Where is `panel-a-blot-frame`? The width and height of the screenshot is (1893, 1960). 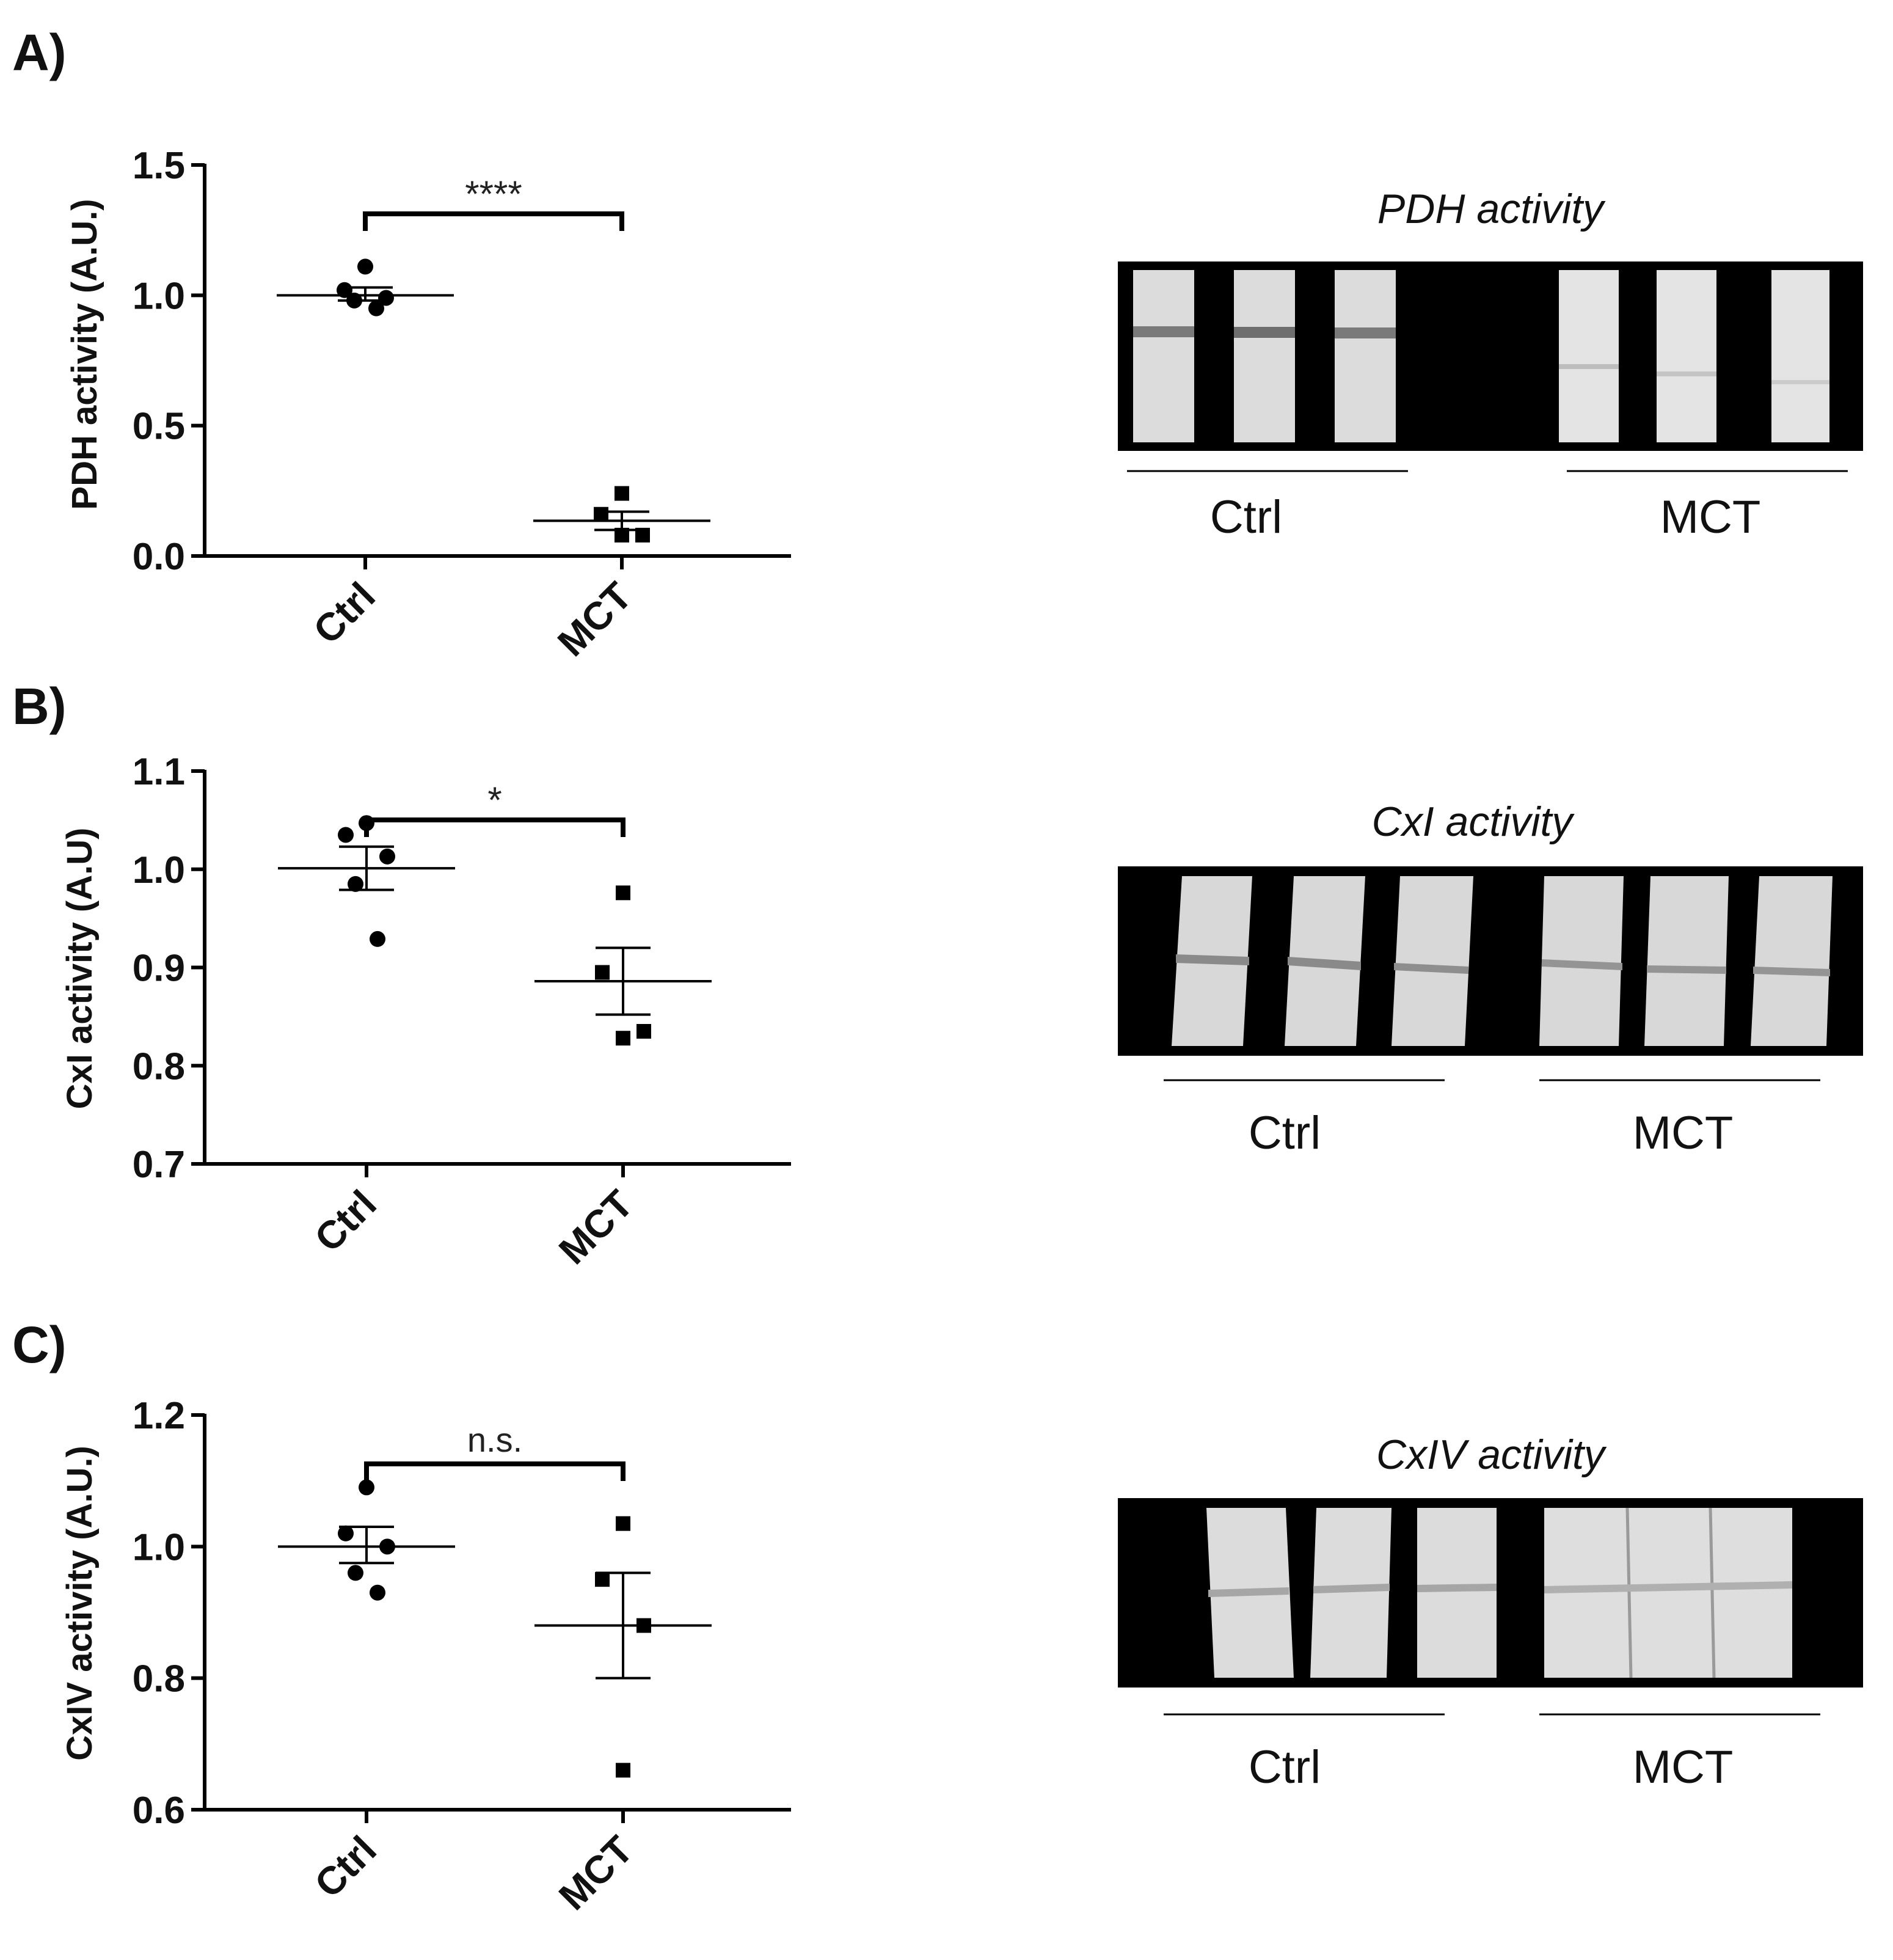 panel-a-blot-frame is located at coordinates (1490, 356).